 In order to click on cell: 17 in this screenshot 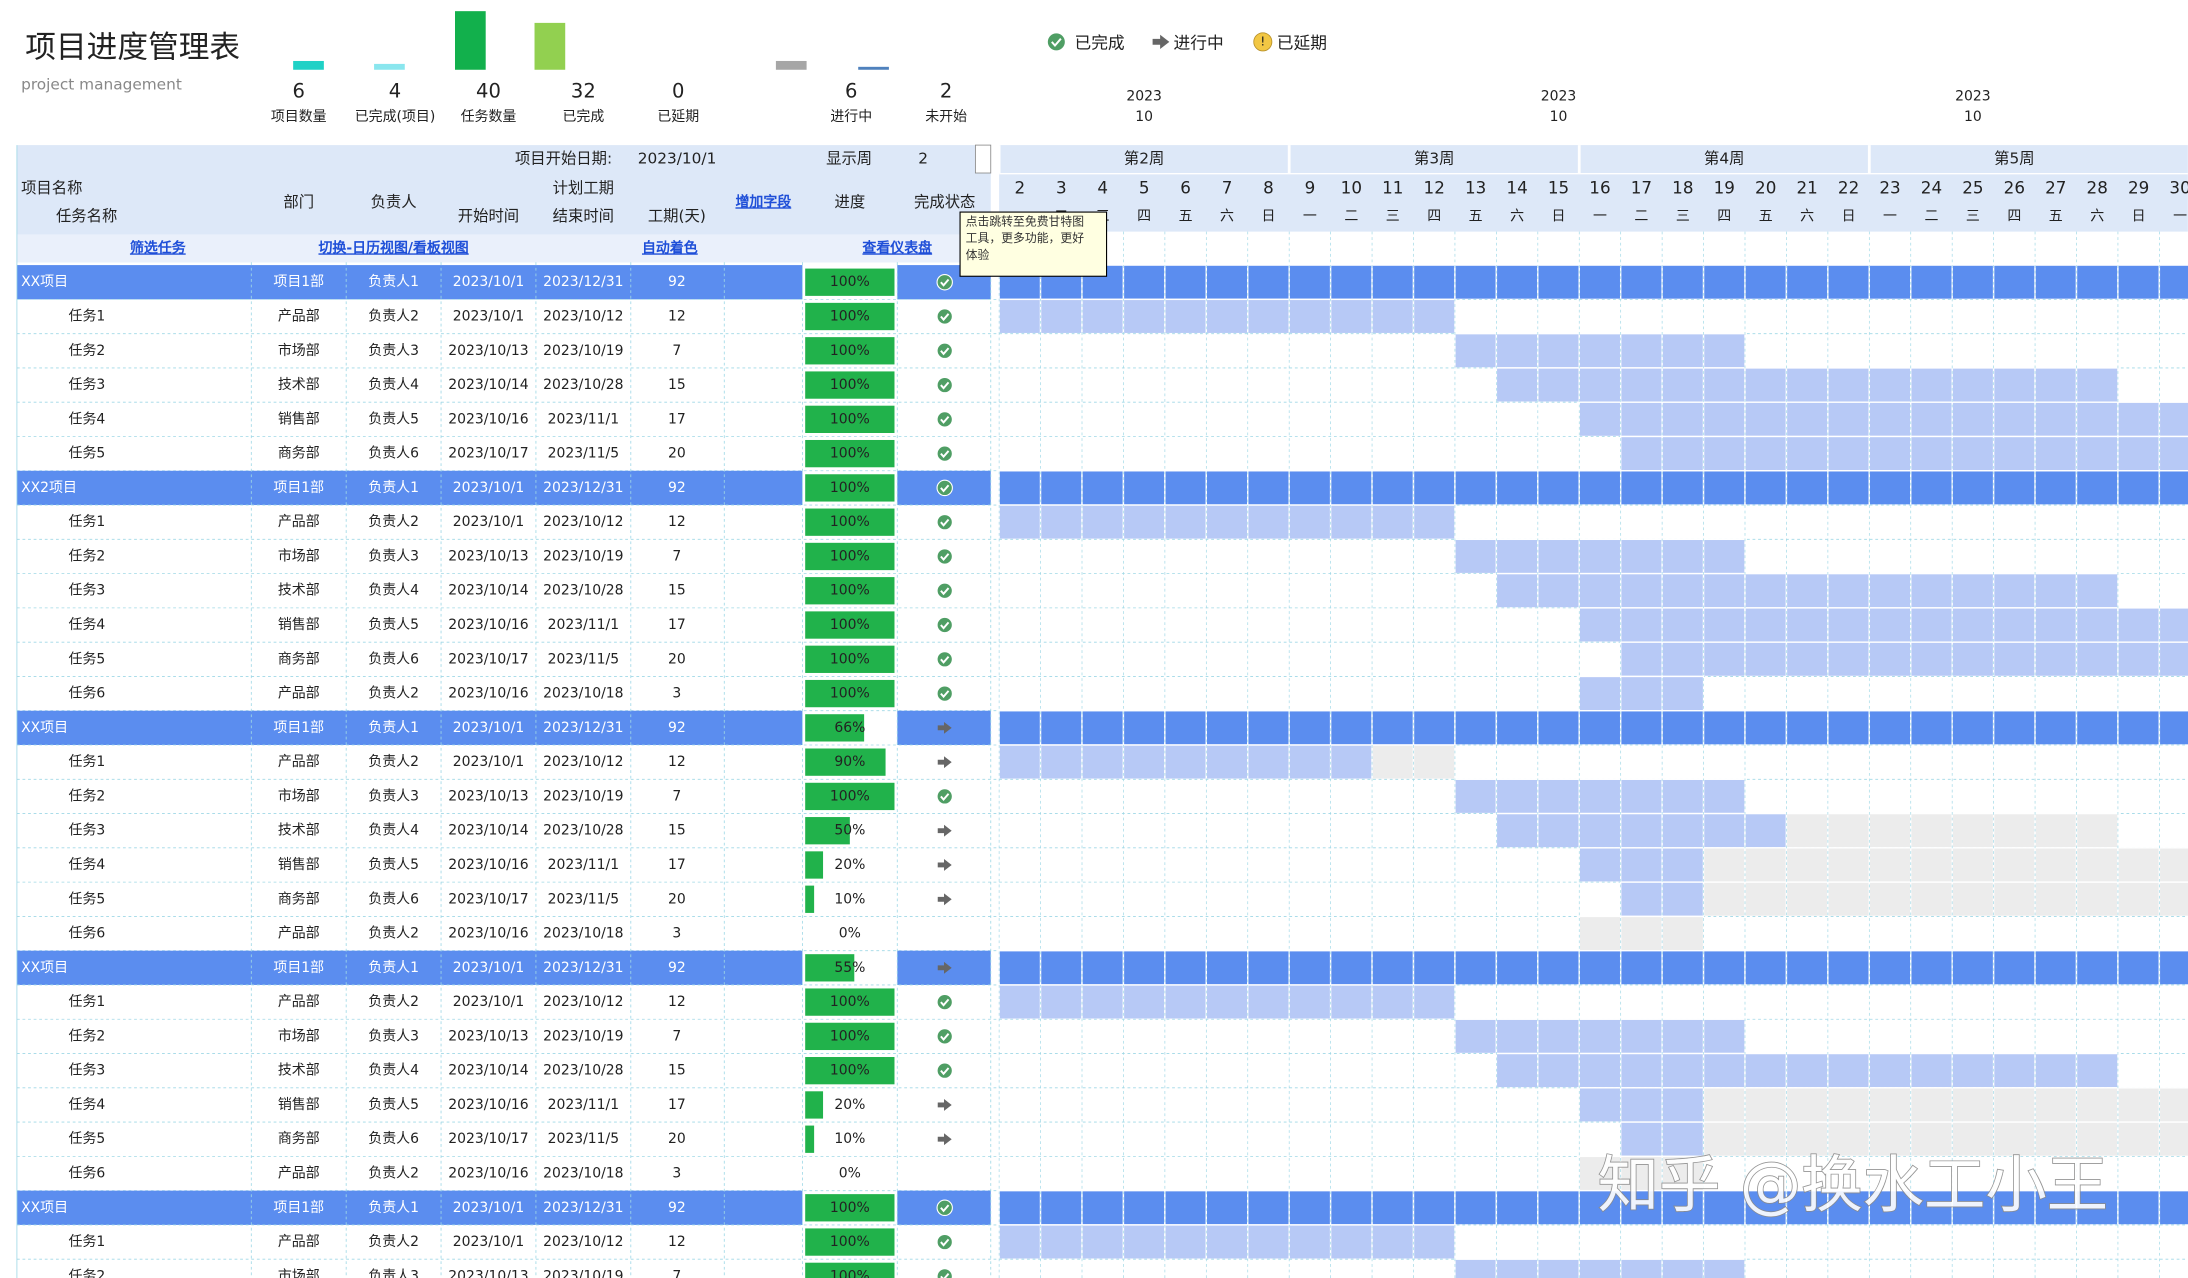, I will do `click(677, 625)`.